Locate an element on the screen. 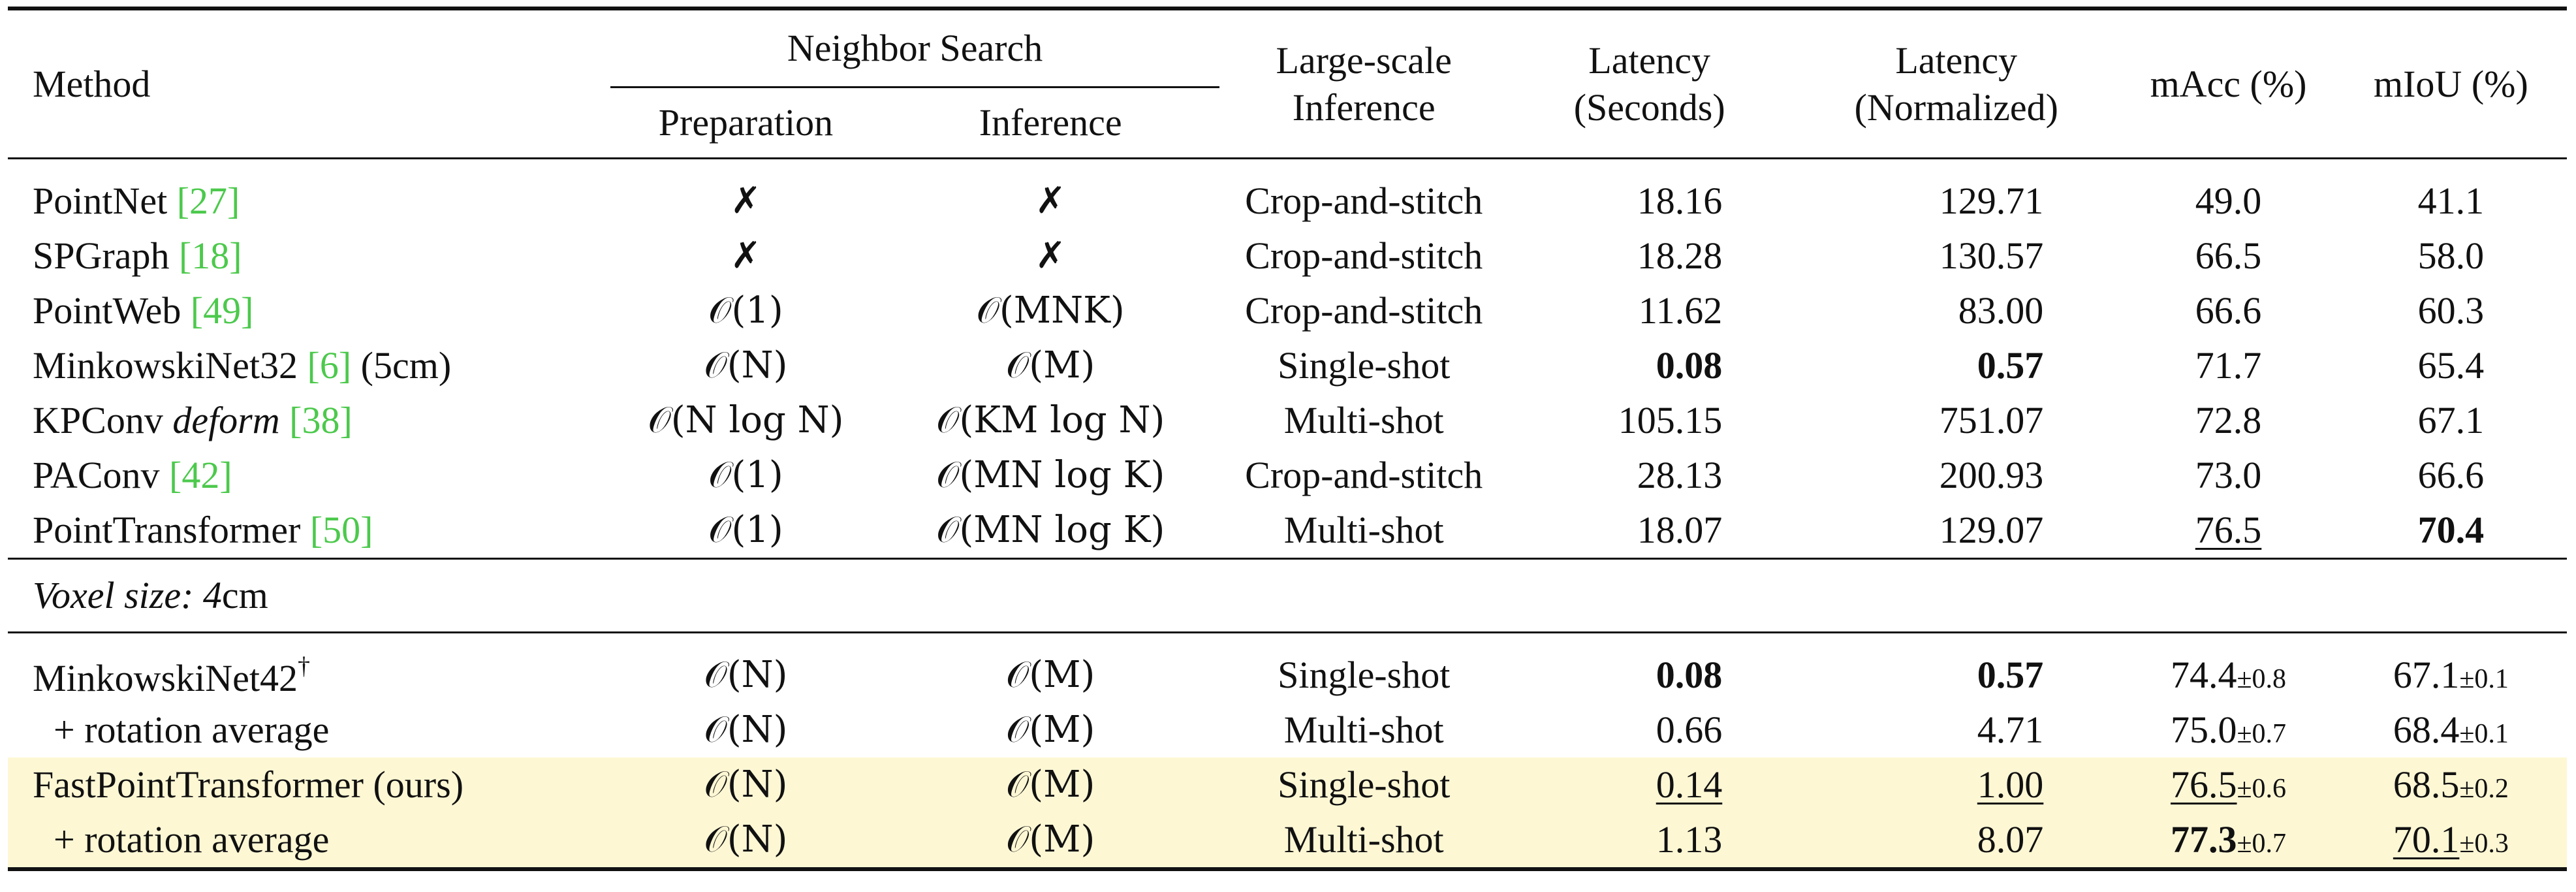 Image resolution: width=2576 pixels, height=892 pixels. latency-normalized-cell: 83.00 is located at coordinates (2001, 310).